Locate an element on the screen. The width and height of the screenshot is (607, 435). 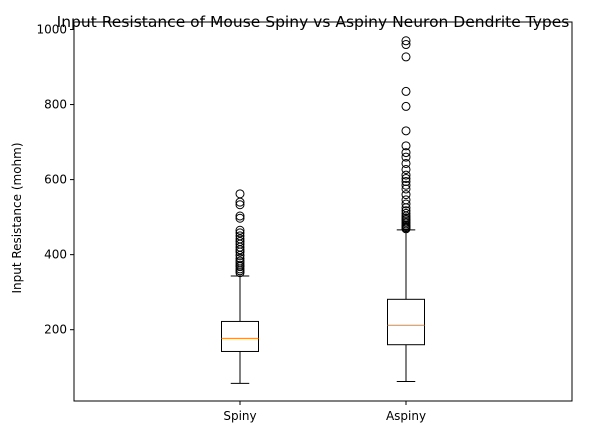
y-tick-label: 800 is located at coordinates (55, 105).